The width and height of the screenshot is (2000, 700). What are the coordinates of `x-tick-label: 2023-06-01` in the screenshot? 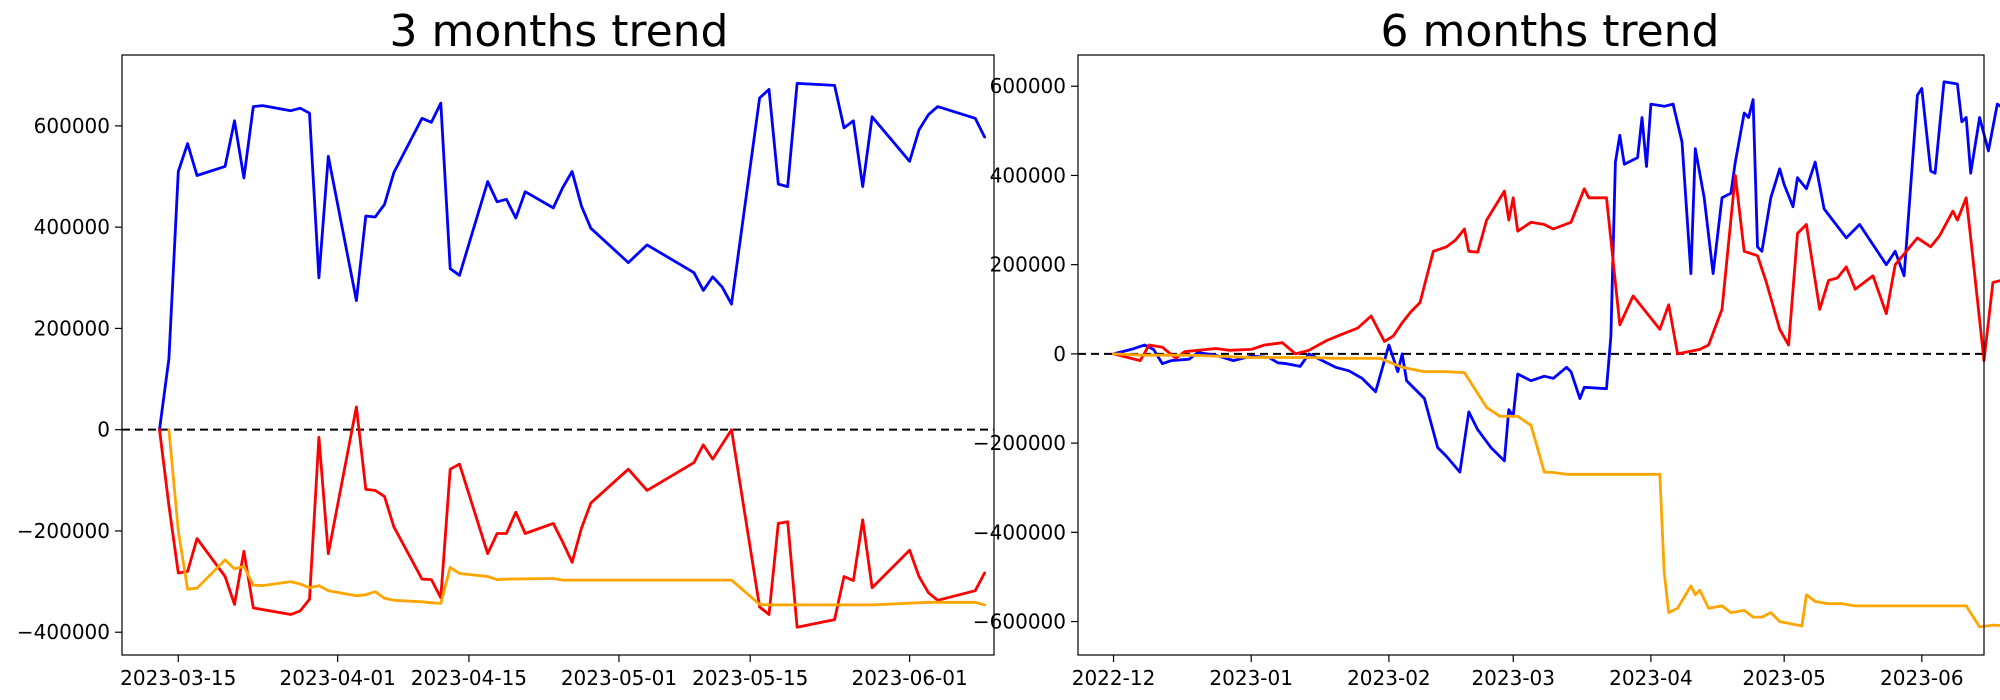 It's located at (909, 678).